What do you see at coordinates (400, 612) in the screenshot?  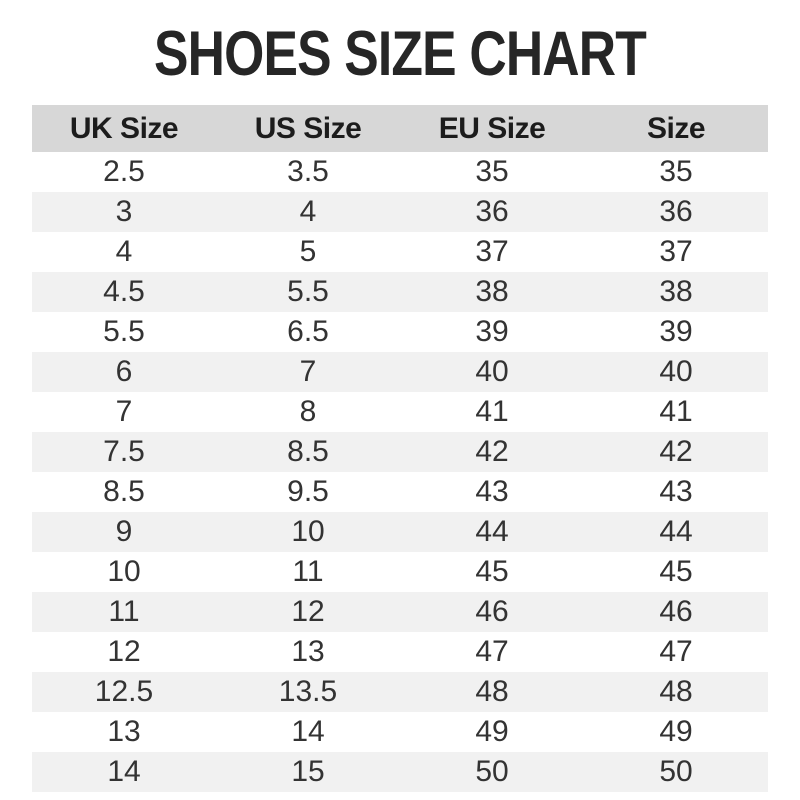 I see `table-row: 11 12 46 46` at bounding box center [400, 612].